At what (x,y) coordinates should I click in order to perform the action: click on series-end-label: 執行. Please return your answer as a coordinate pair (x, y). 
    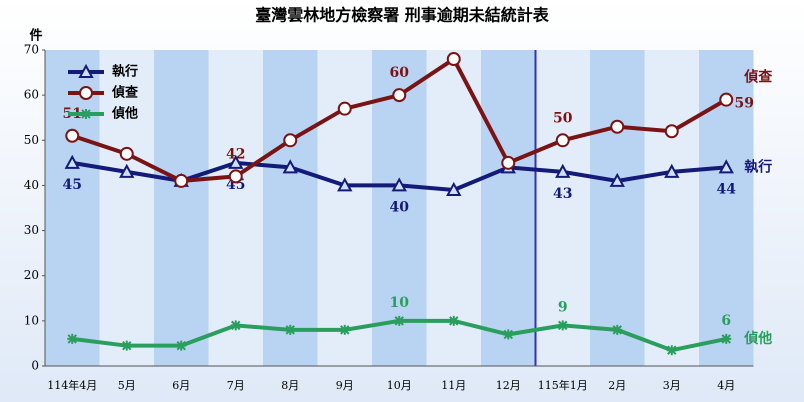
    Looking at the image, I should click on (758, 166).